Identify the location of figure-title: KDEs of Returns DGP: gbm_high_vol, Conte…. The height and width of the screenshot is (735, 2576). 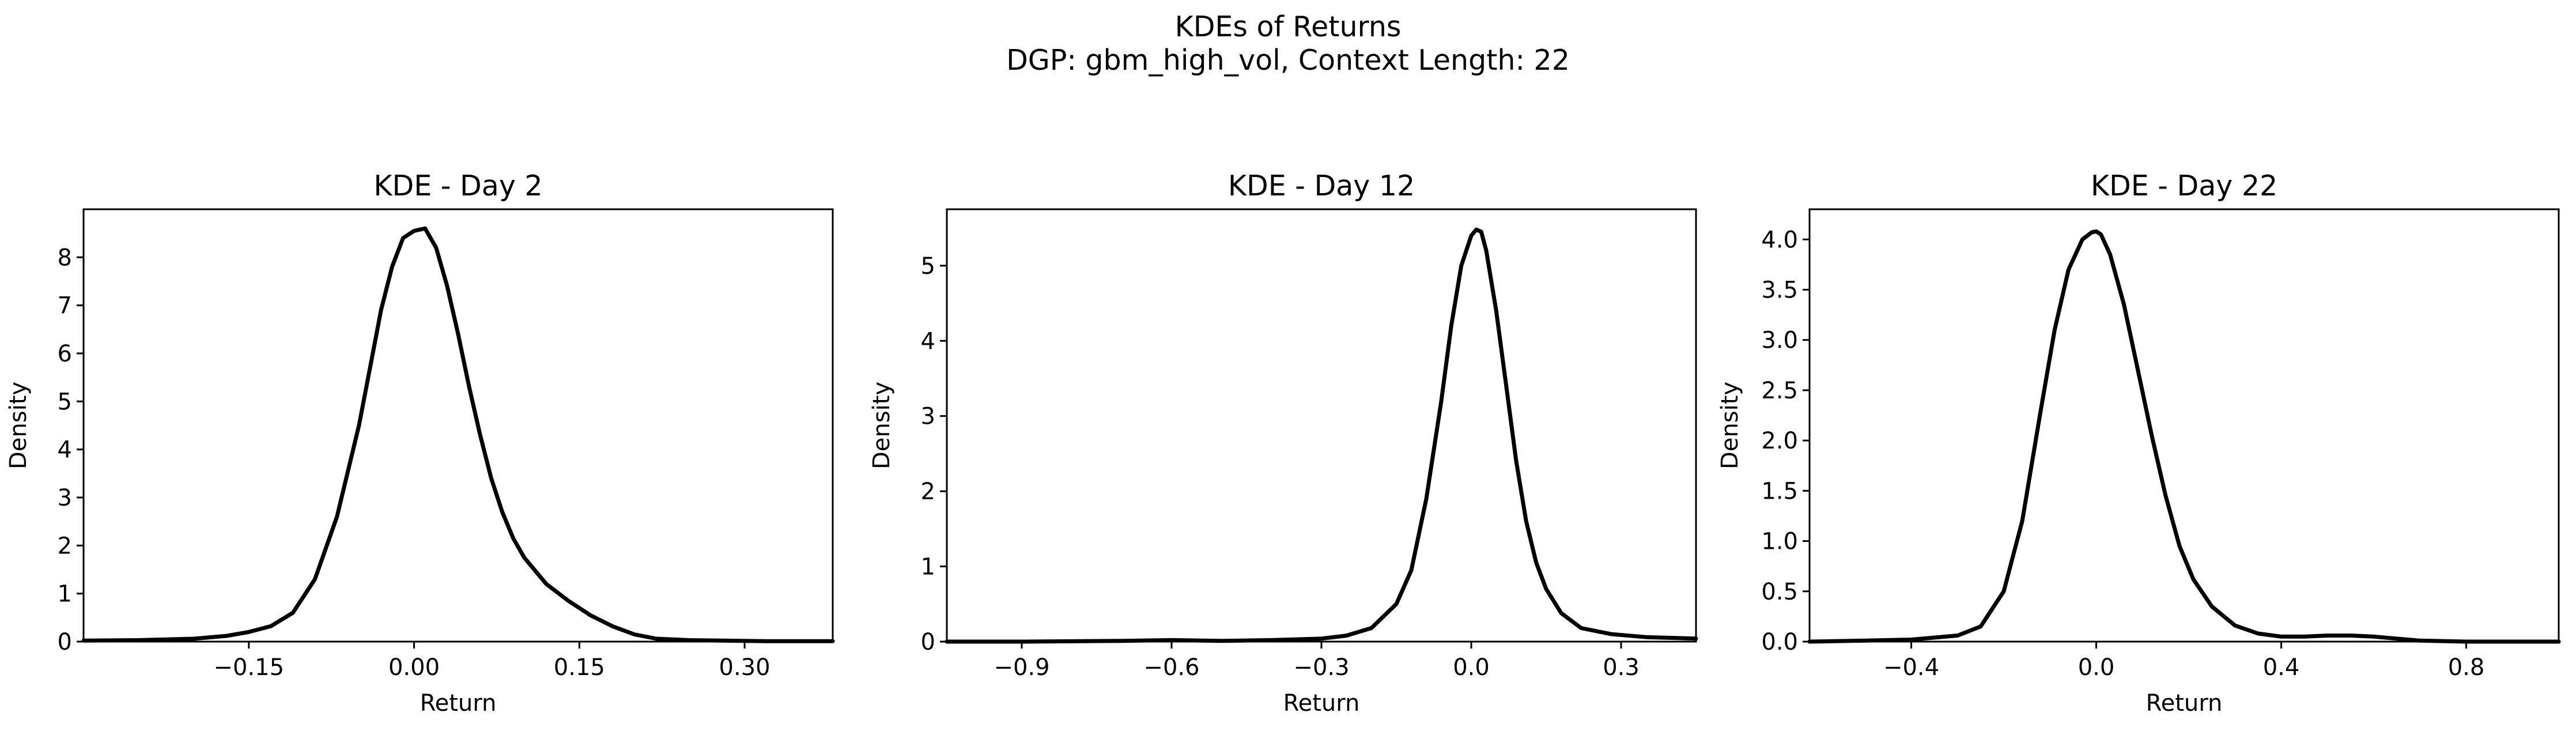
(1288, 43).